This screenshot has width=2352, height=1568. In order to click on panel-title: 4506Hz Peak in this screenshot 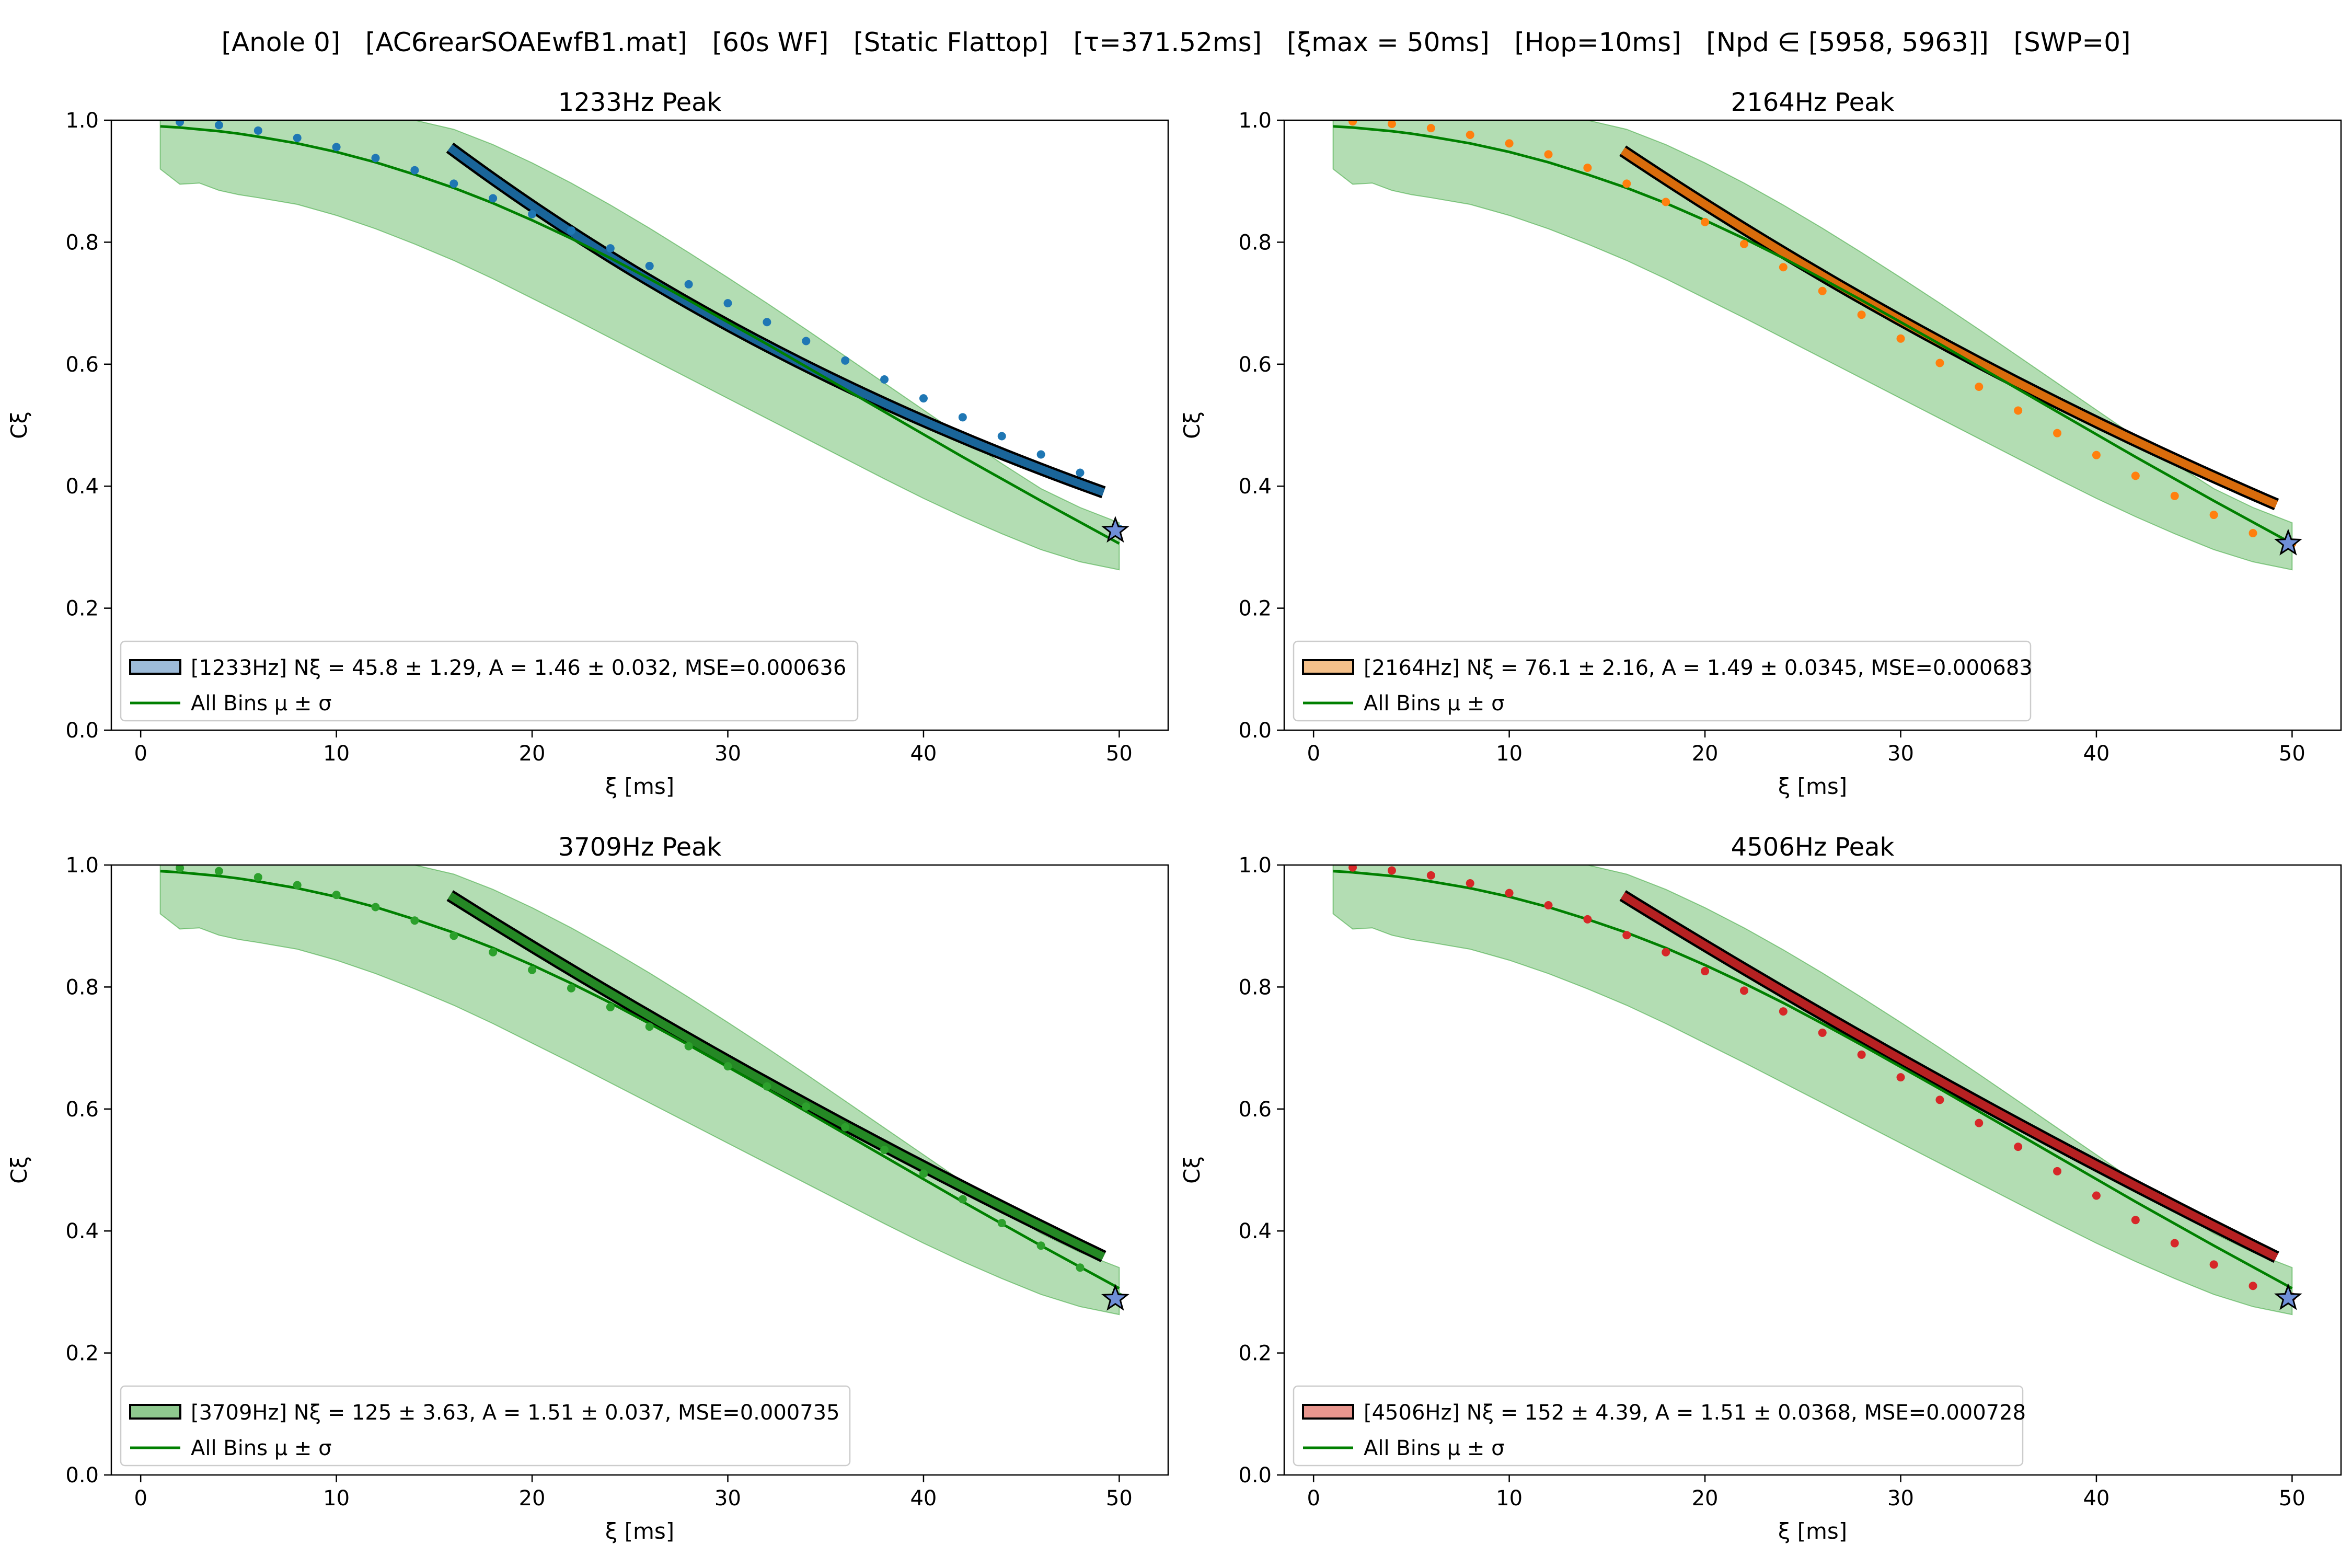, I will do `click(1813, 847)`.